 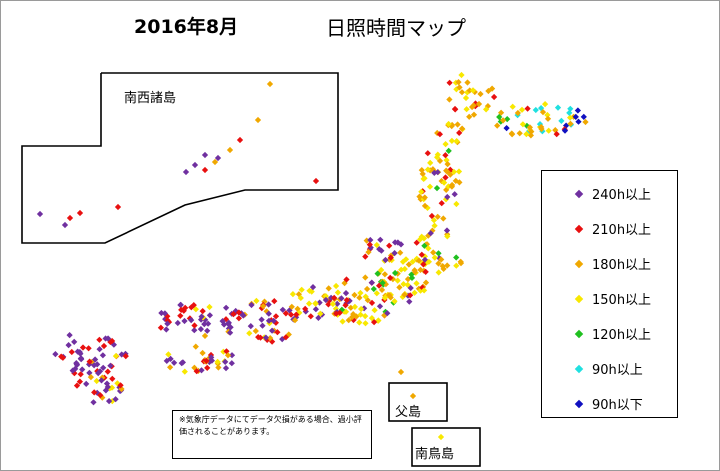 I want to click on chichijima-inset-border, so click(x=418, y=402).